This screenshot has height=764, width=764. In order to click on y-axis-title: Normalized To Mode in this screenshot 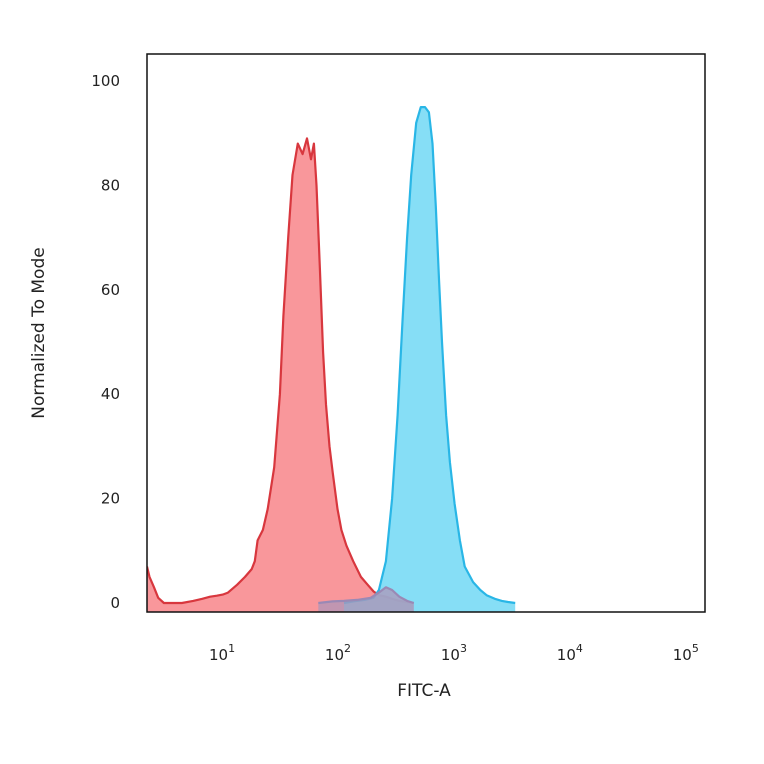, I will do `click(39, 332)`.